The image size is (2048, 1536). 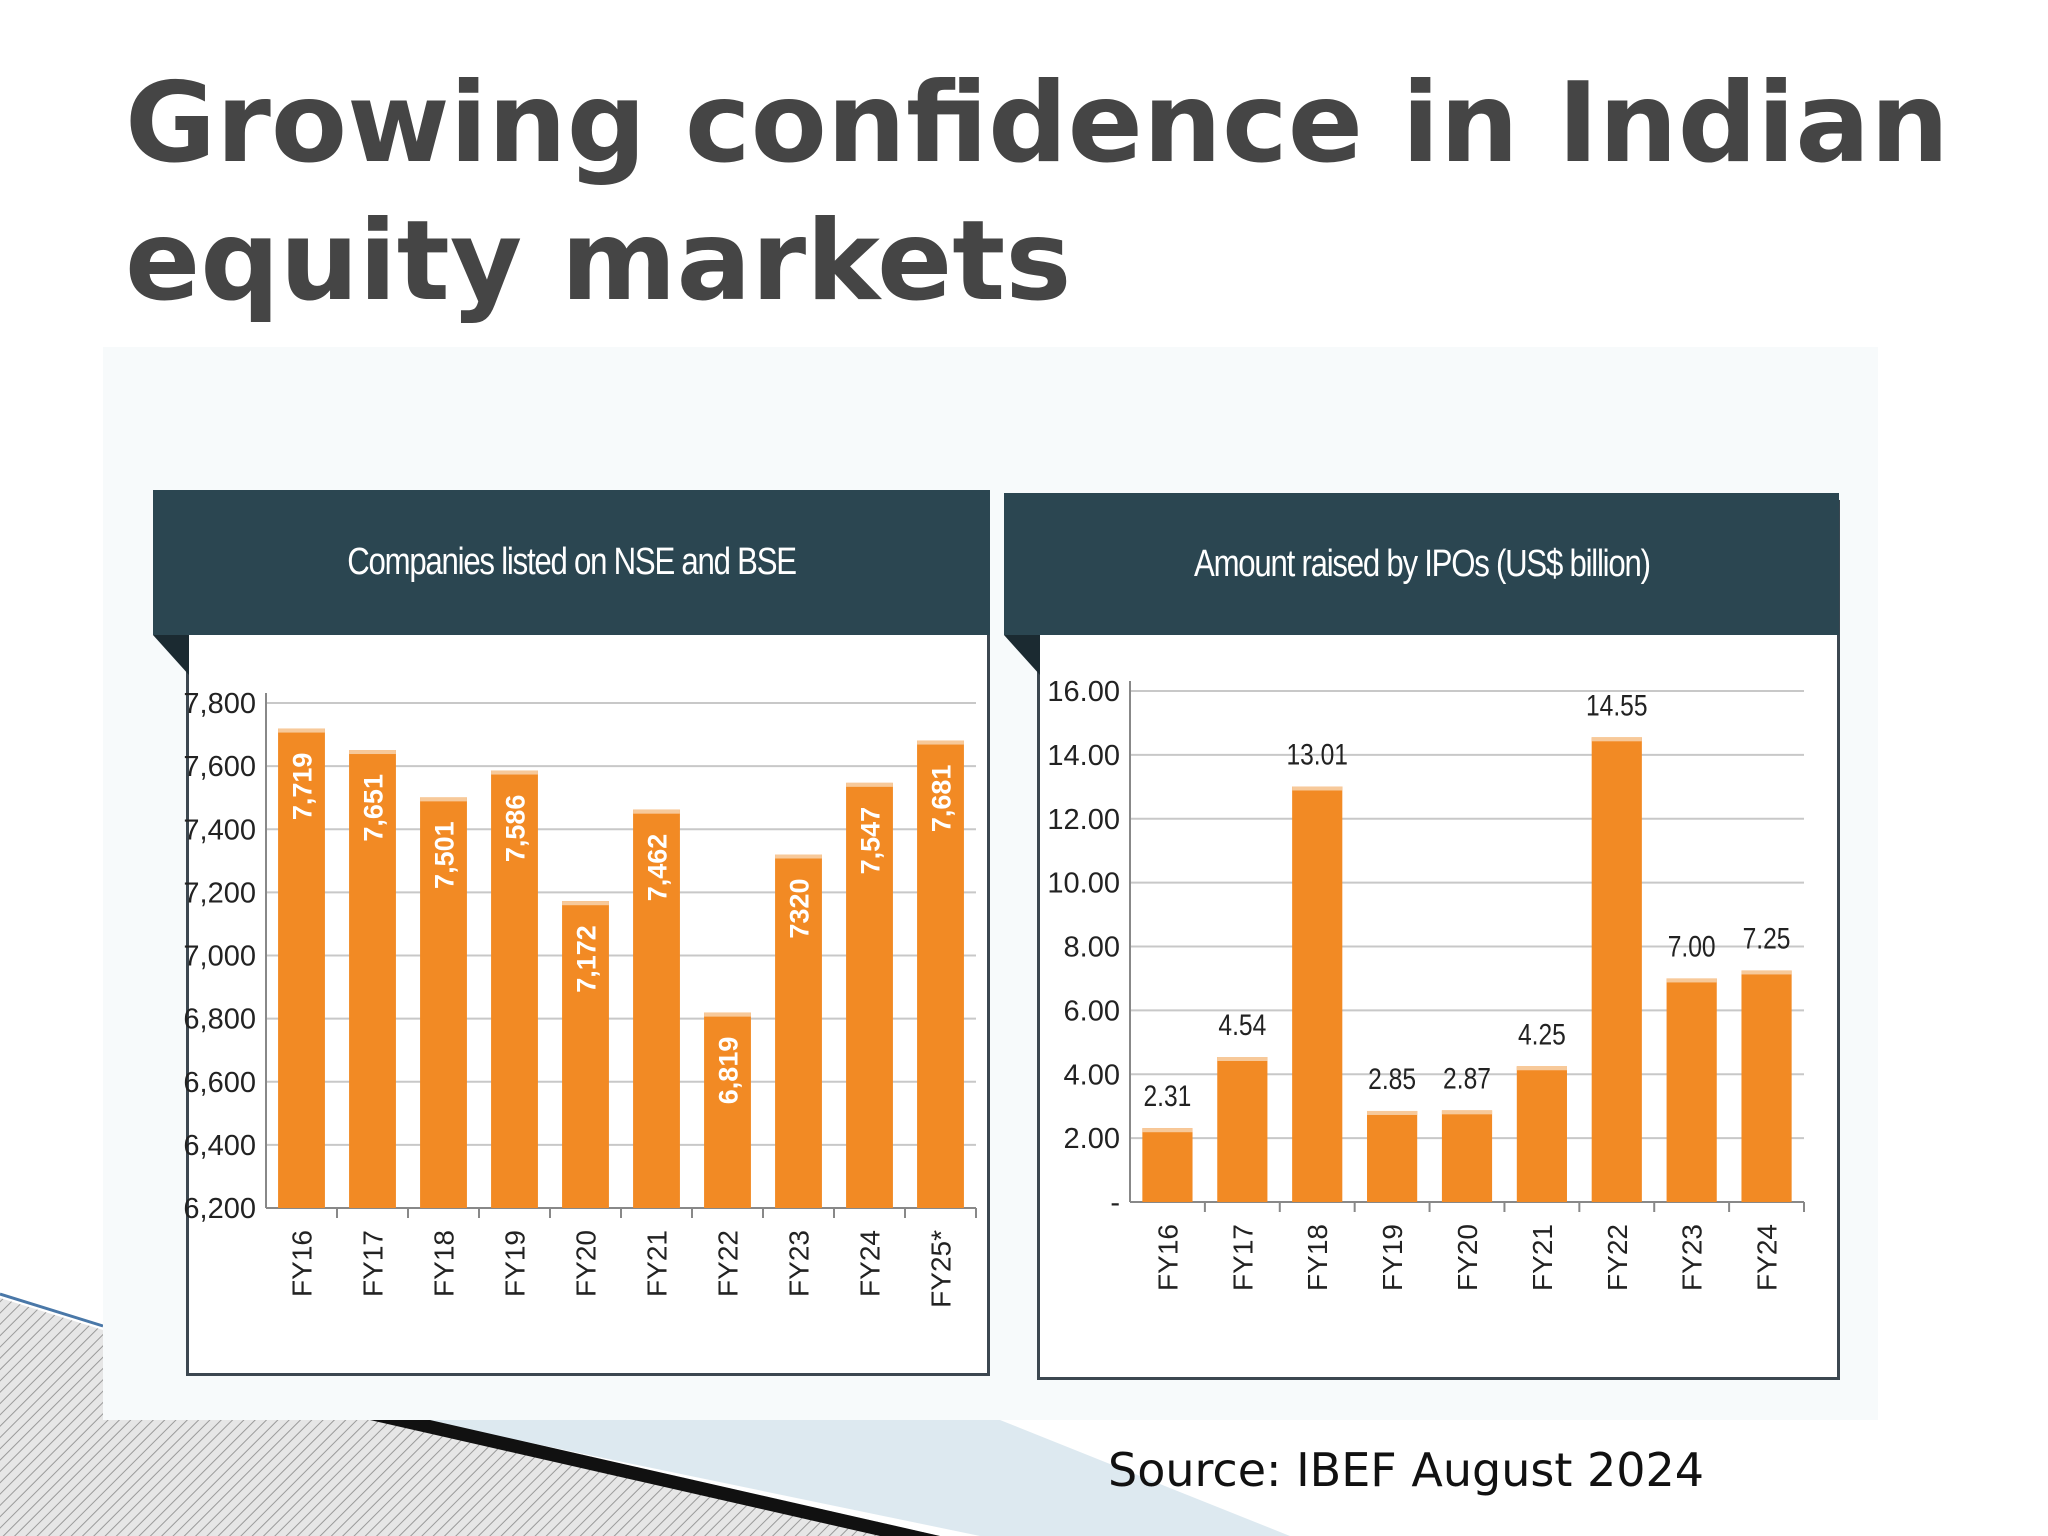 I want to click on companies-listed-chart-title: Companies listed on NSE and BSE, so click(x=572, y=562).